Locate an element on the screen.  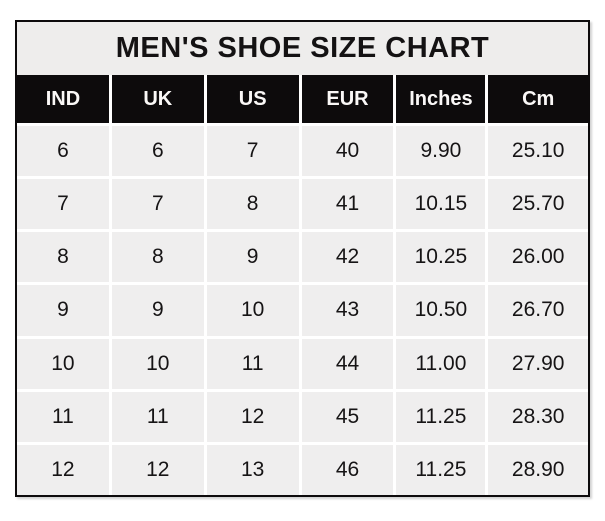
table-cell-r2-cm: 25.70 is located at coordinates (538, 204).